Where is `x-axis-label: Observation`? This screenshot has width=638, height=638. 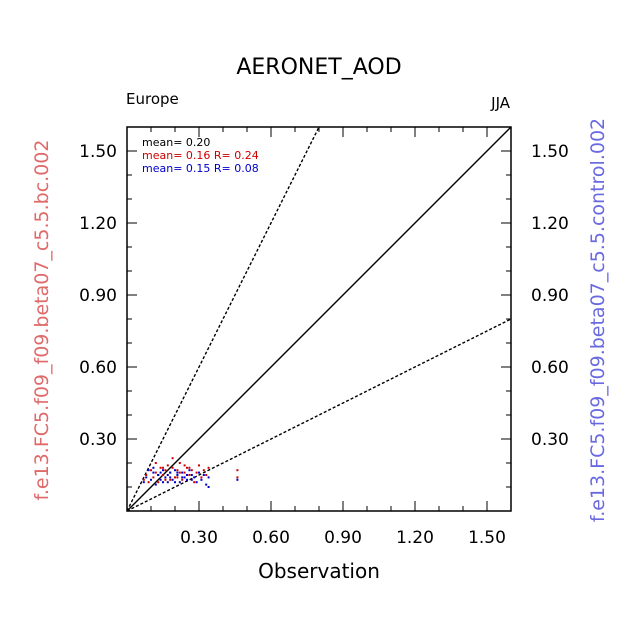 x-axis-label: Observation is located at coordinates (319, 571).